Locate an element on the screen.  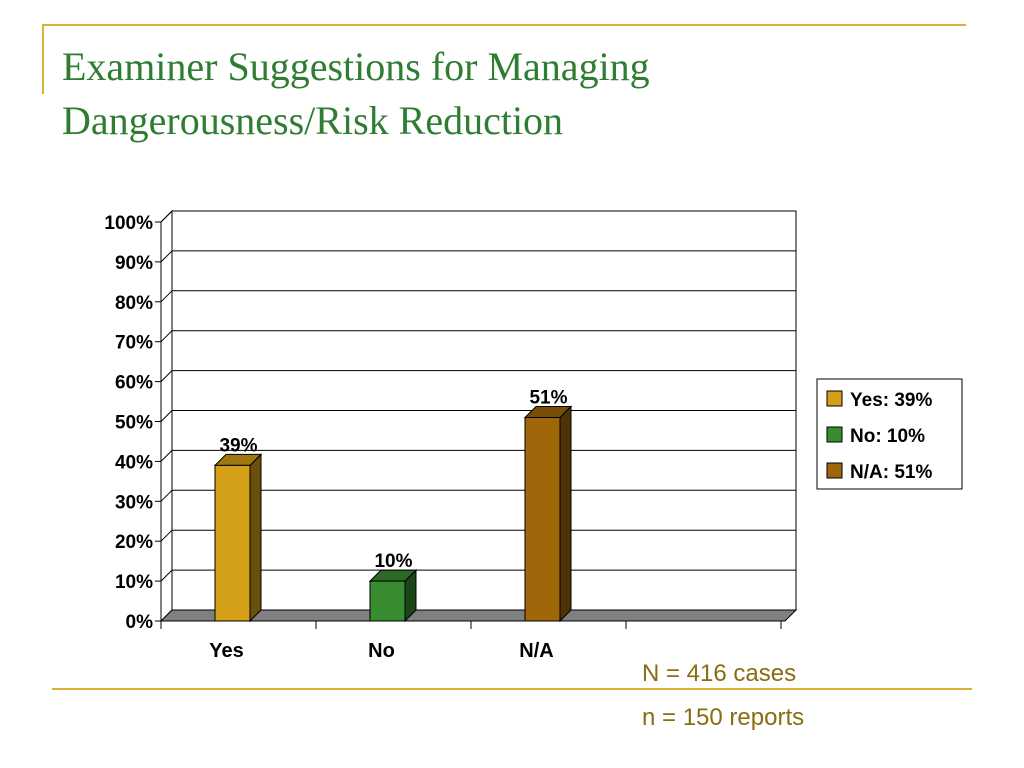
y-tick-label: 10% is located at coordinates (134, 582).